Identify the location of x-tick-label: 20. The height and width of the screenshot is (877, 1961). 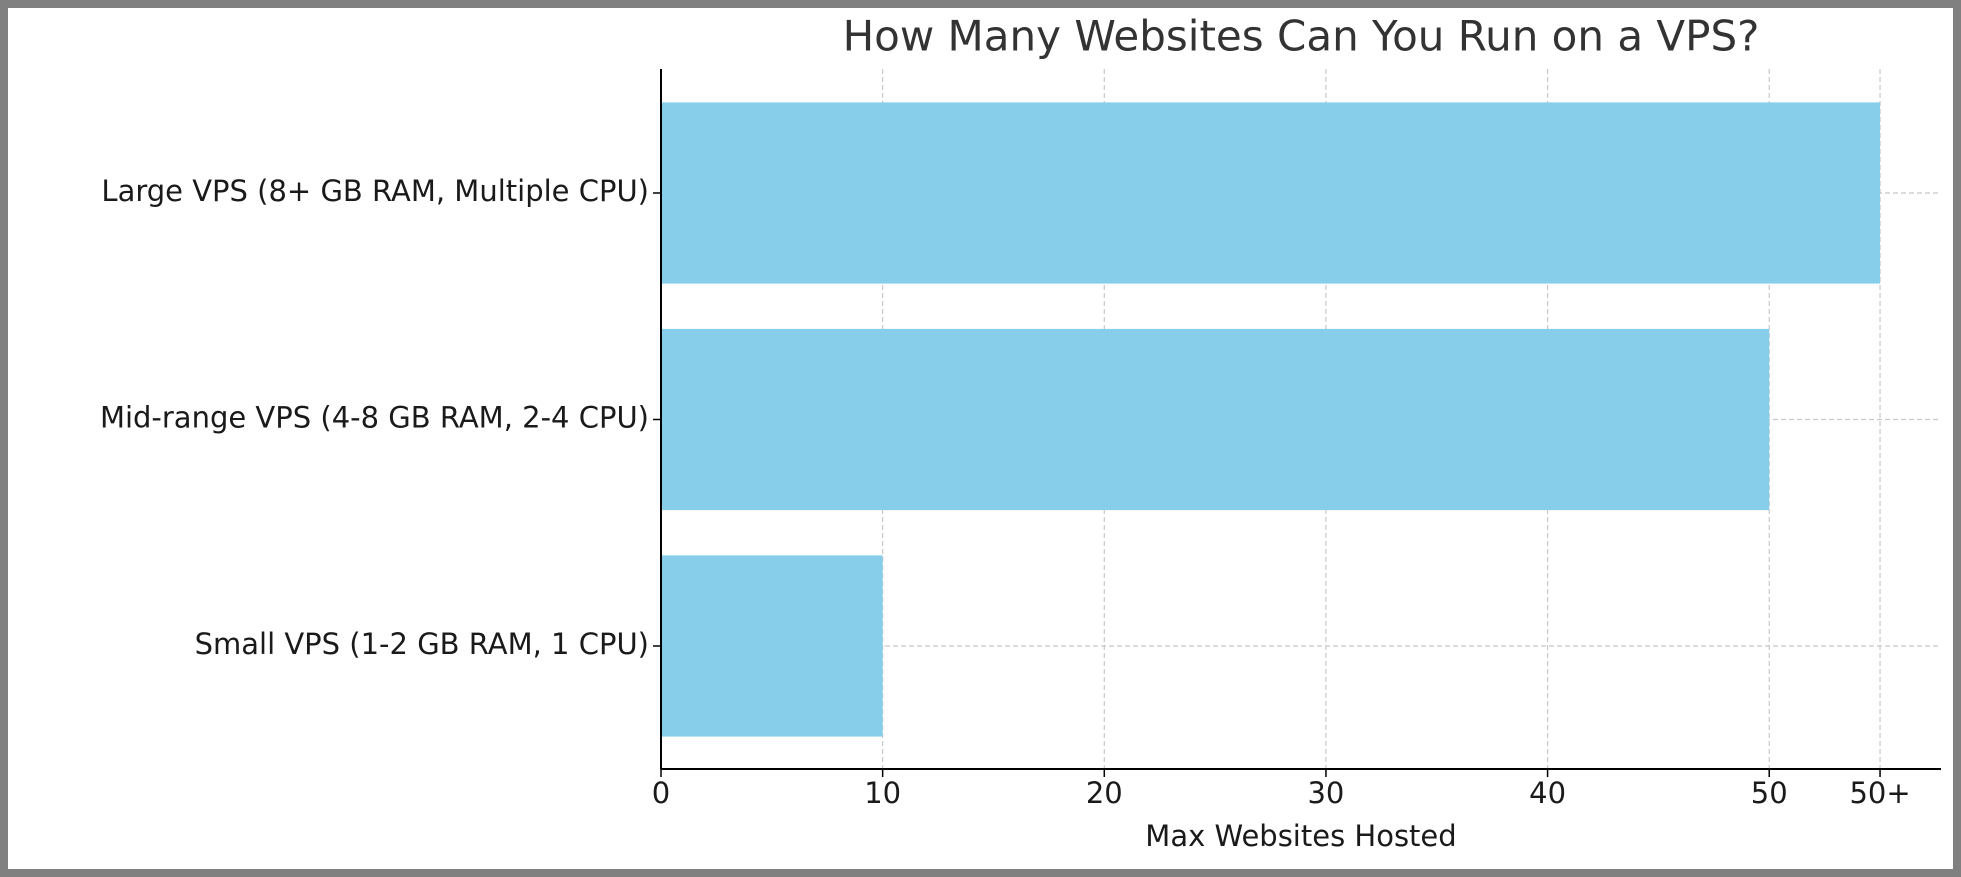
(1104, 793).